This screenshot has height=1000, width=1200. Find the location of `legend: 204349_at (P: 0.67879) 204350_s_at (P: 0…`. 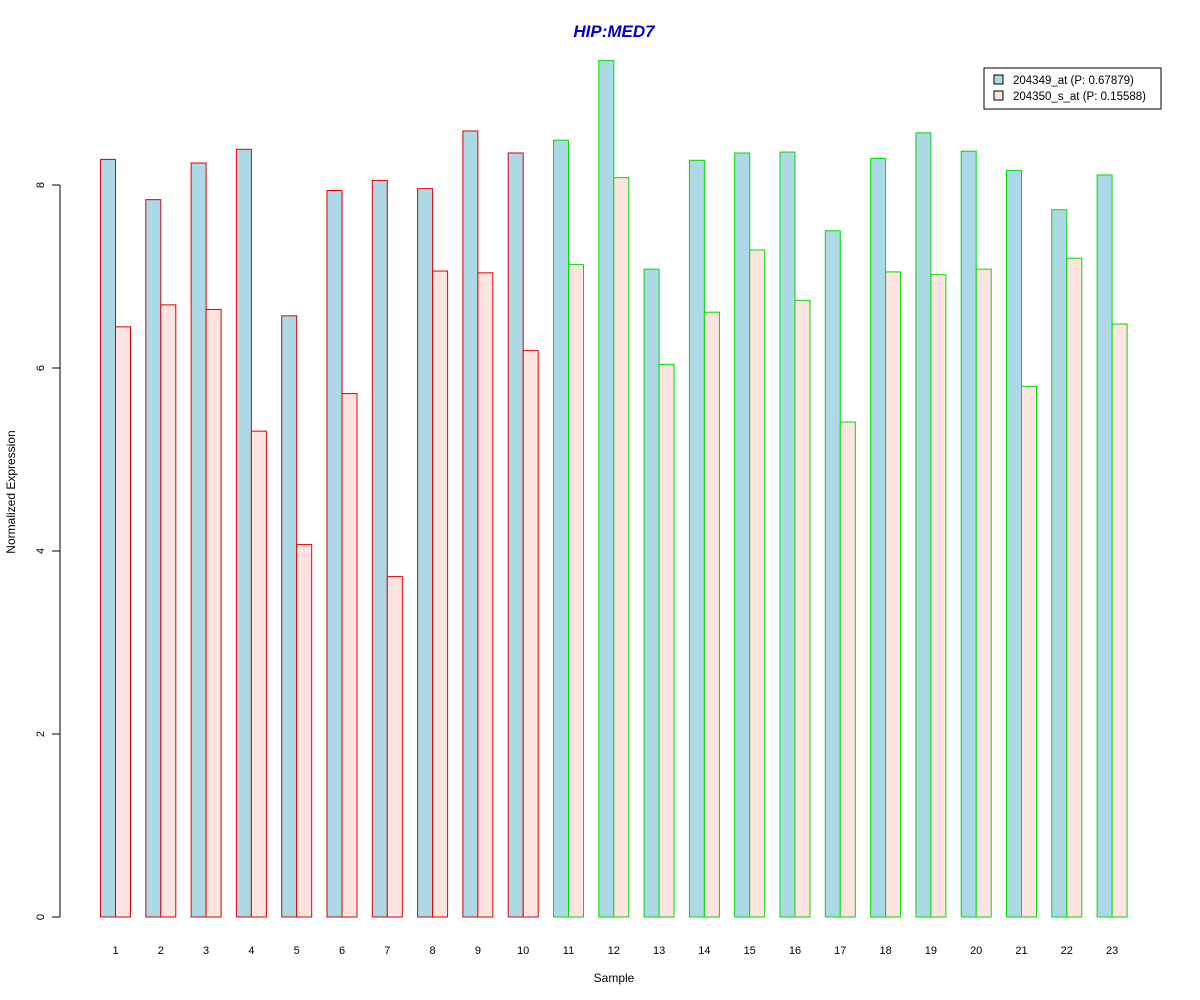

legend: 204349_at (P: 0.67879) 204350_s_at (P: 0… is located at coordinates (1072, 88).